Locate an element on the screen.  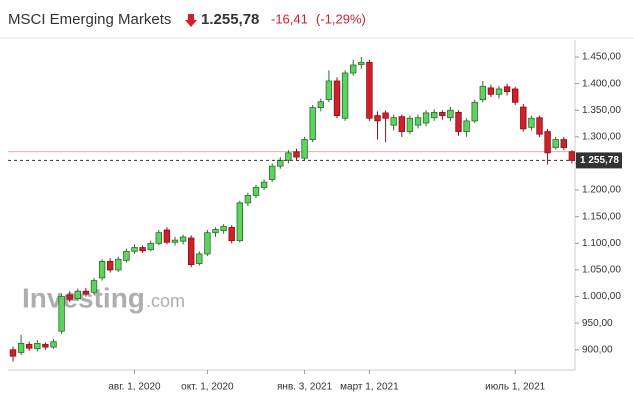
change-percent: (-1,29%) is located at coordinates (341, 18).